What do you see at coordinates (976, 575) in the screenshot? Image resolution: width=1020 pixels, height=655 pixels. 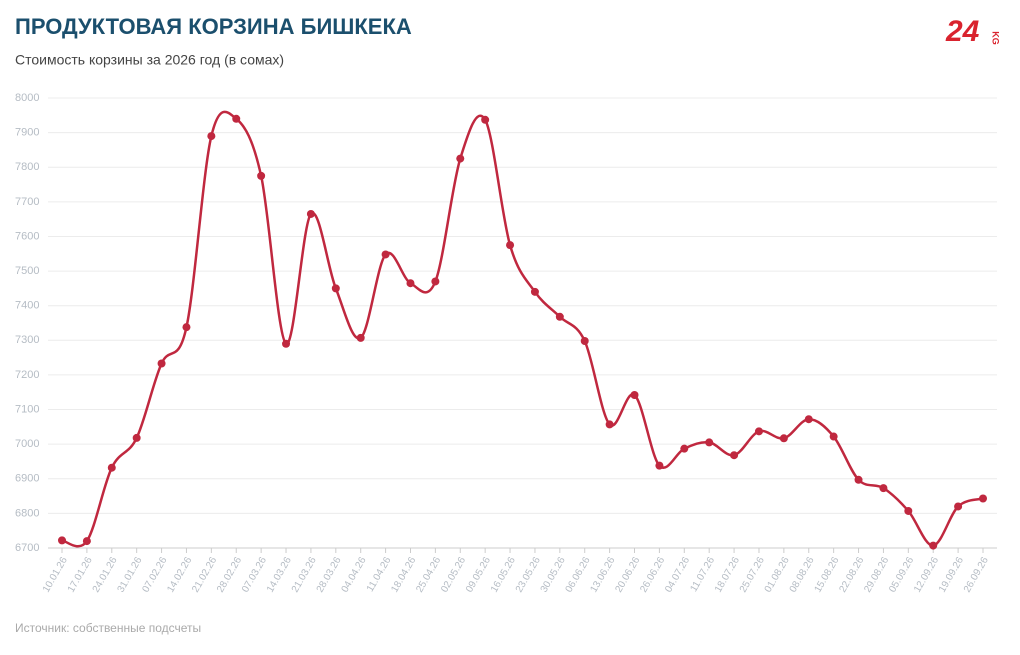 I see `x-tick-label: 26.09.26` at bounding box center [976, 575].